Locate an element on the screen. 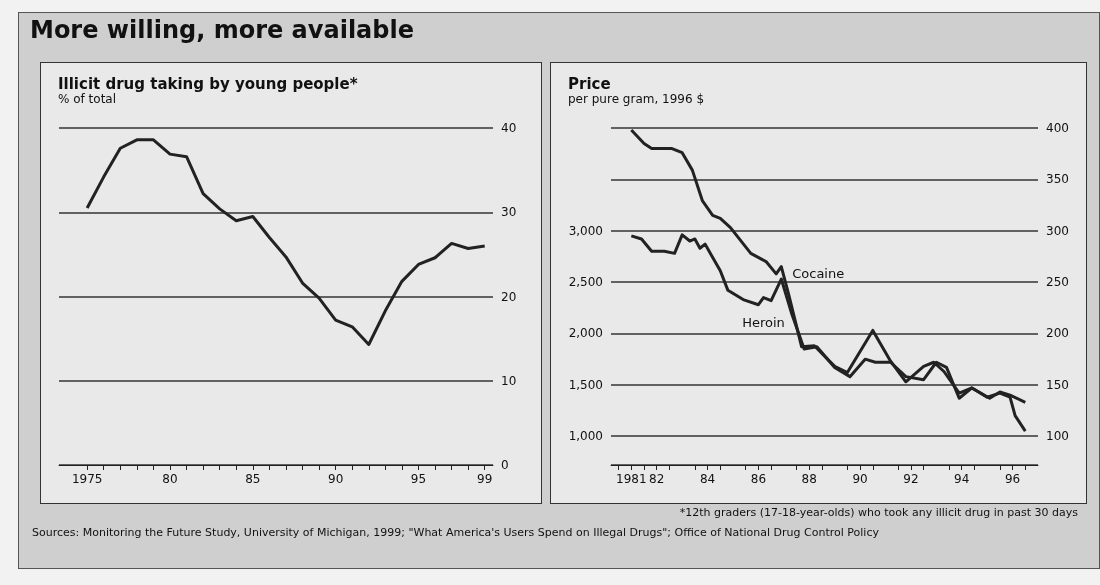 The image size is (1100, 585). x-tick-label: 94 is located at coordinates (962, 479).